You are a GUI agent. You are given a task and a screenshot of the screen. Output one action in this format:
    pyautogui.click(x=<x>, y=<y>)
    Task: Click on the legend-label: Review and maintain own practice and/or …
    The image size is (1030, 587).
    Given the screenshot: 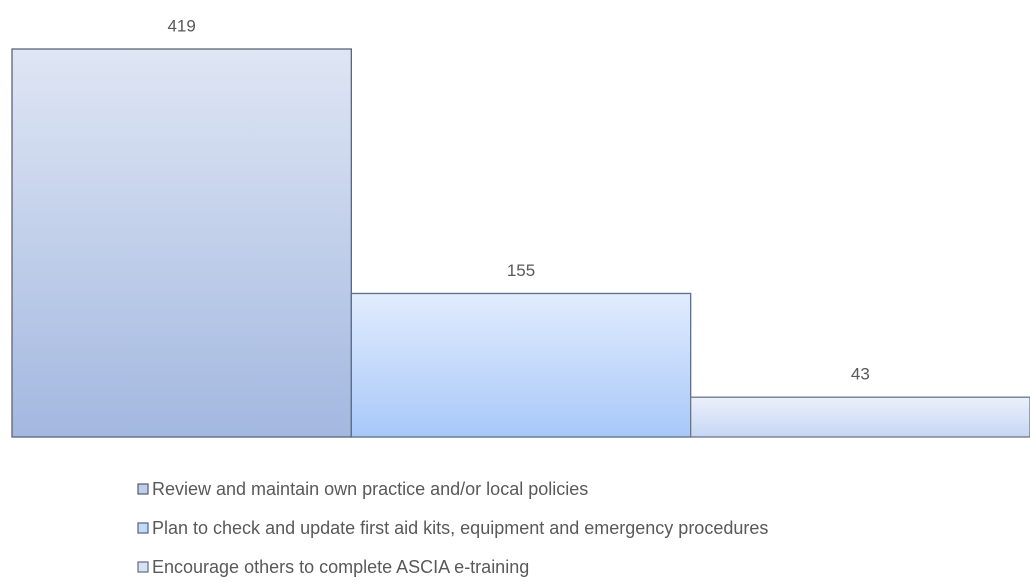 What is the action you would take?
    pyautogui.click(x=370, y=489)
    